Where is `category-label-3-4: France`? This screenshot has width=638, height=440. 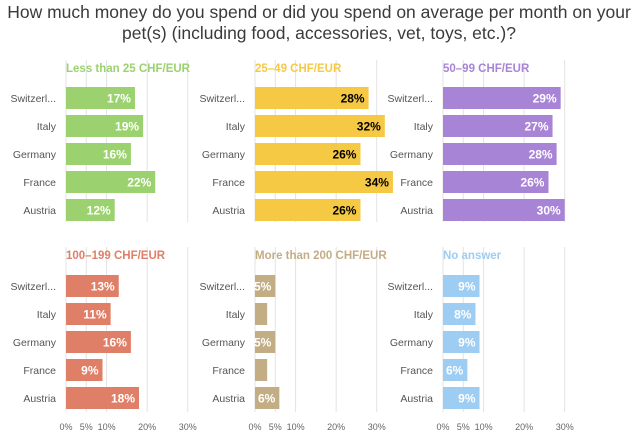
category-label-3-4: France is located at coordinates (416, 183).